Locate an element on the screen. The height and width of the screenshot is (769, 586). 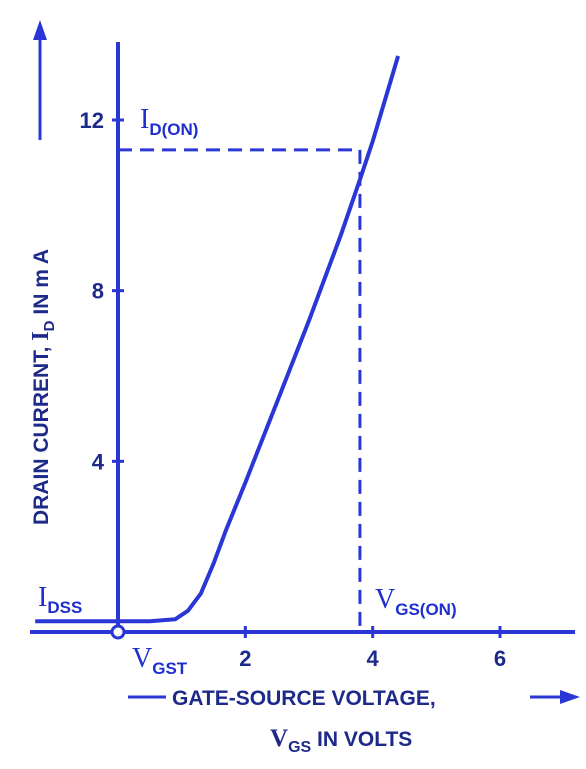
x-tick-label: 6 is located at coordinates (500, 658).